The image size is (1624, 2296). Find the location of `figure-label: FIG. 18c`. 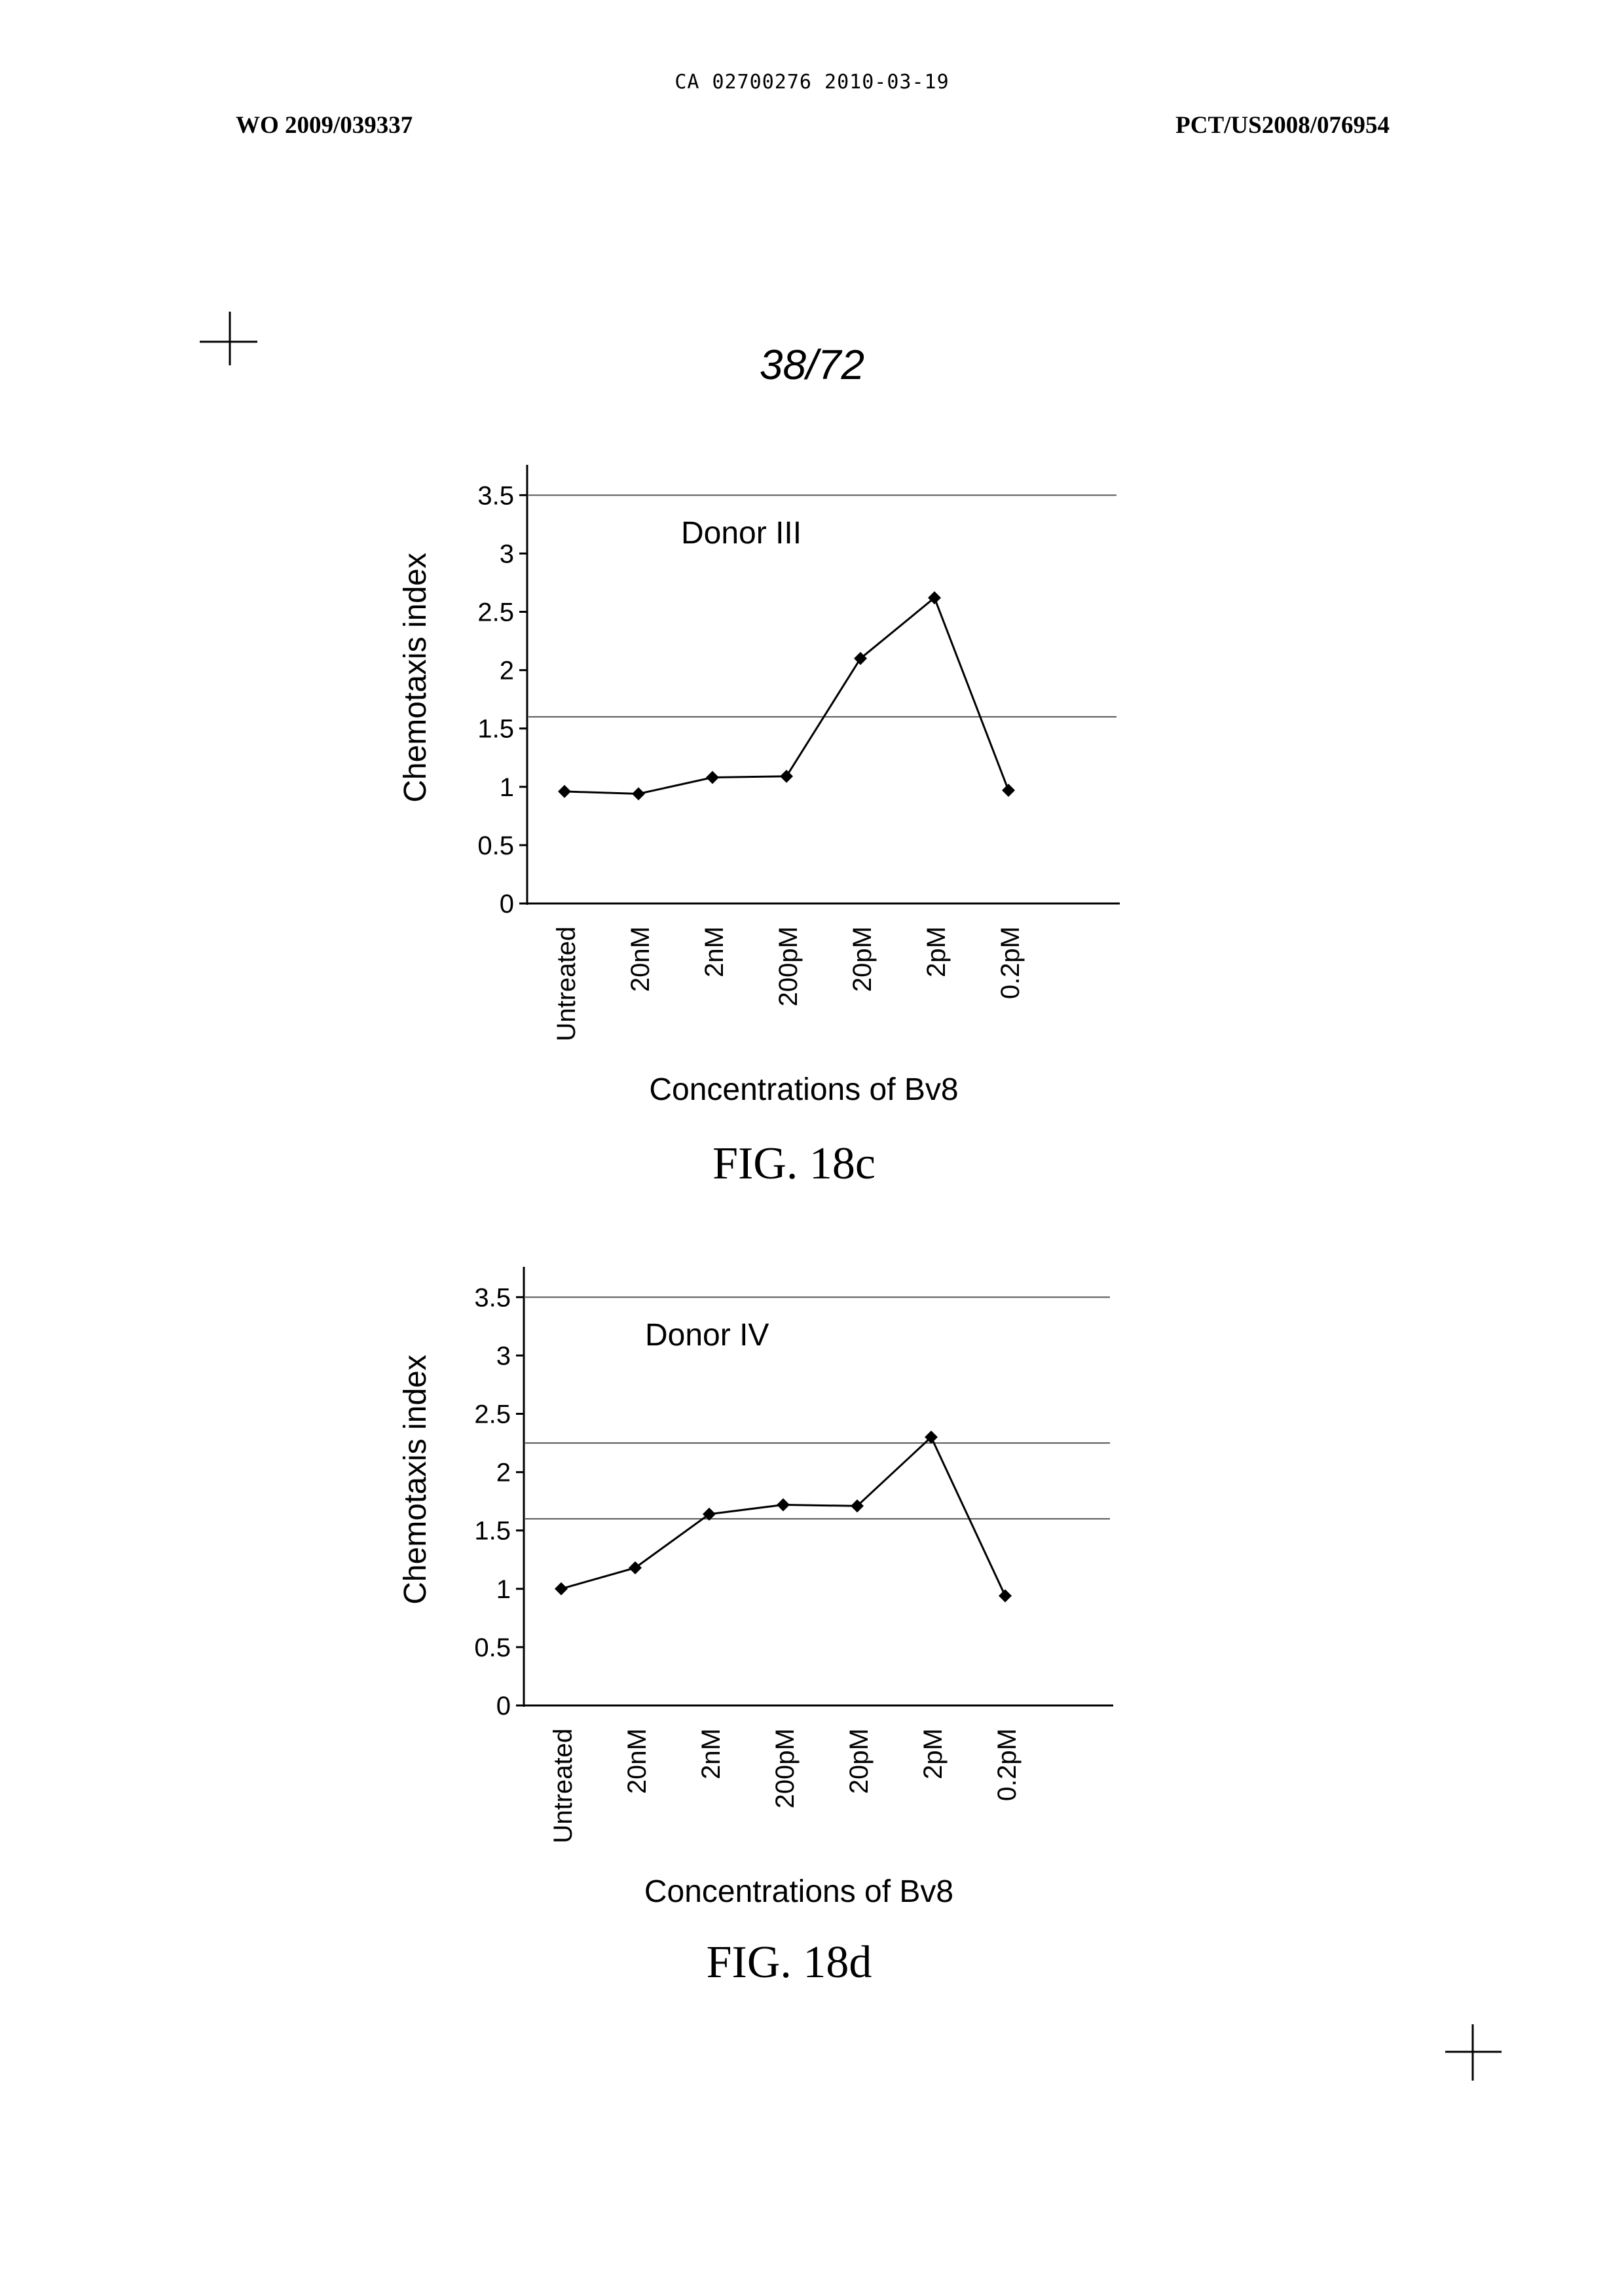

figure-label: FIG. 18c is located at coordinates (794, 1164).